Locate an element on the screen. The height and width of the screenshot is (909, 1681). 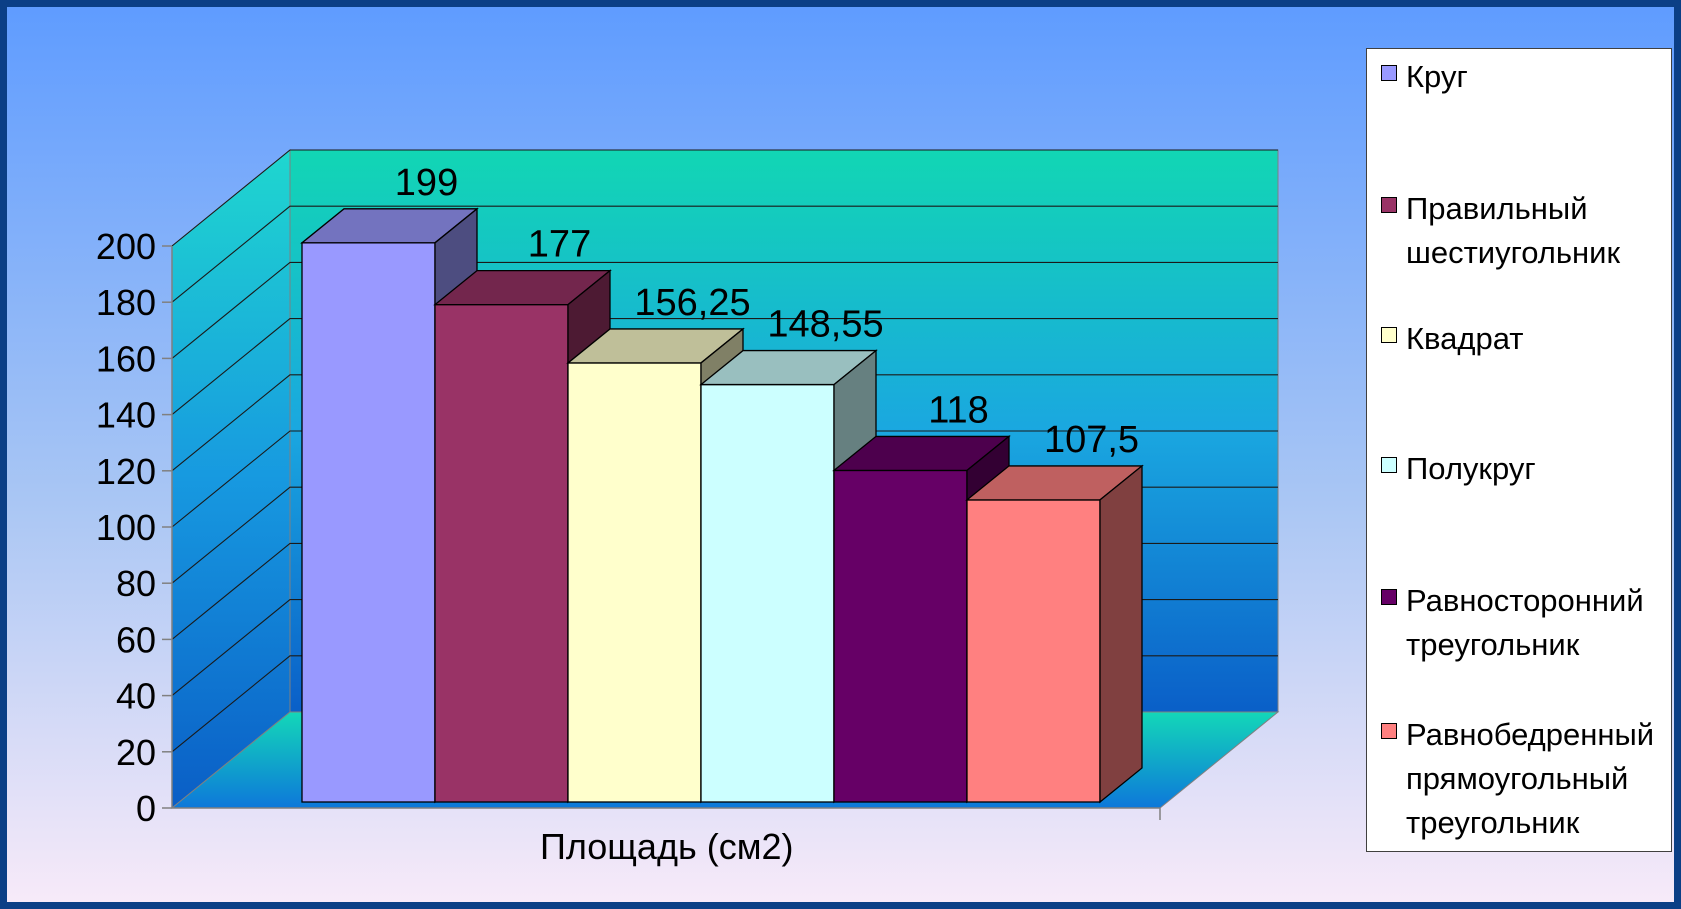
legend-item: Квадрат is located at coordinates (1523, 339).